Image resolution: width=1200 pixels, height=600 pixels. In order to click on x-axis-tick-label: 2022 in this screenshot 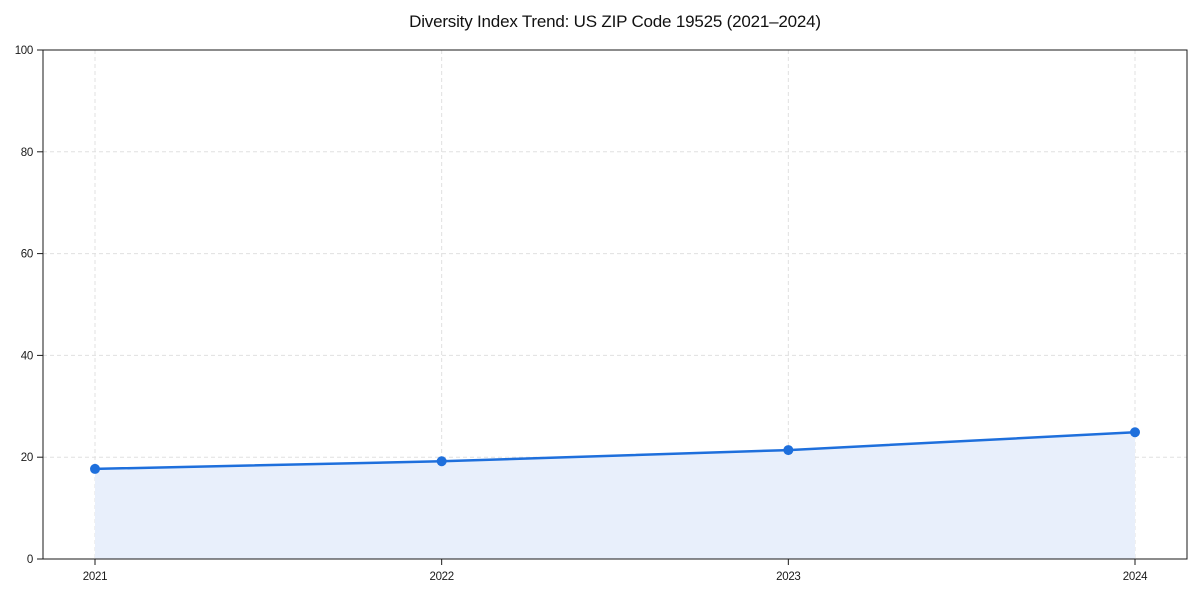, I will do `click(441, 577)`.